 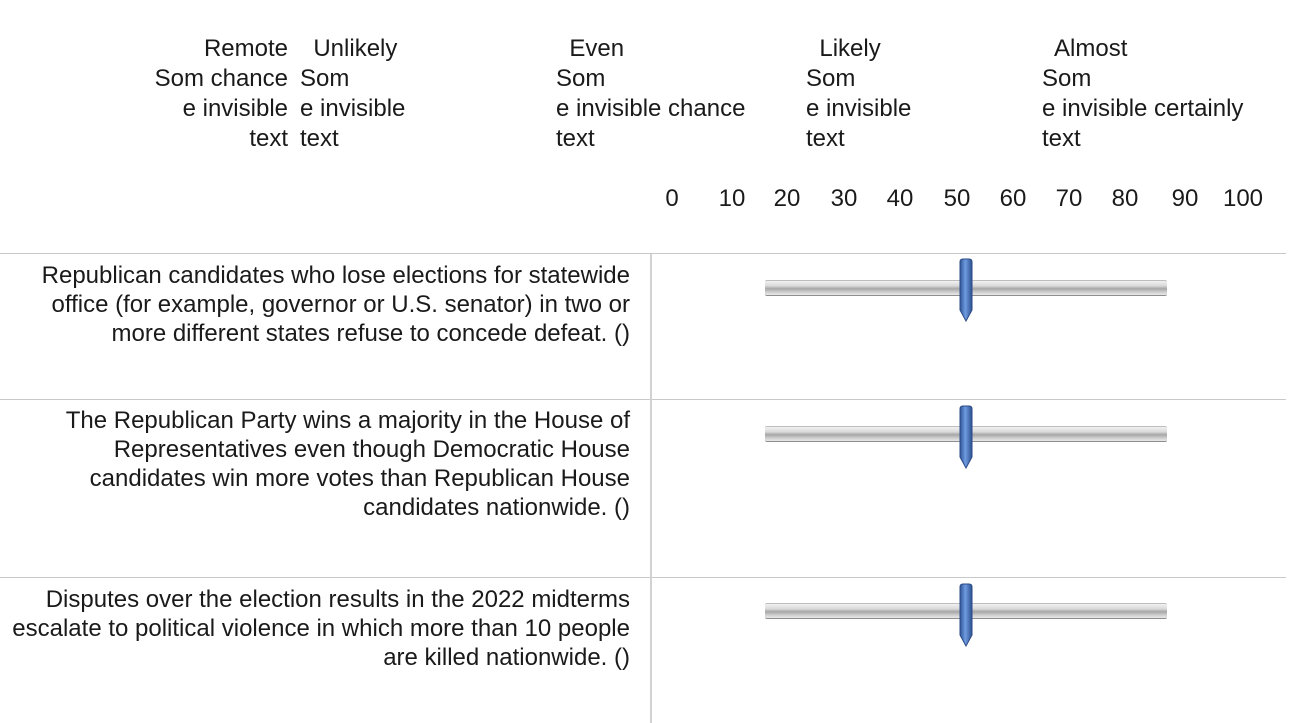 I want to click on label-likely: Likely Som e invisible text, so click(x=936, y=79).